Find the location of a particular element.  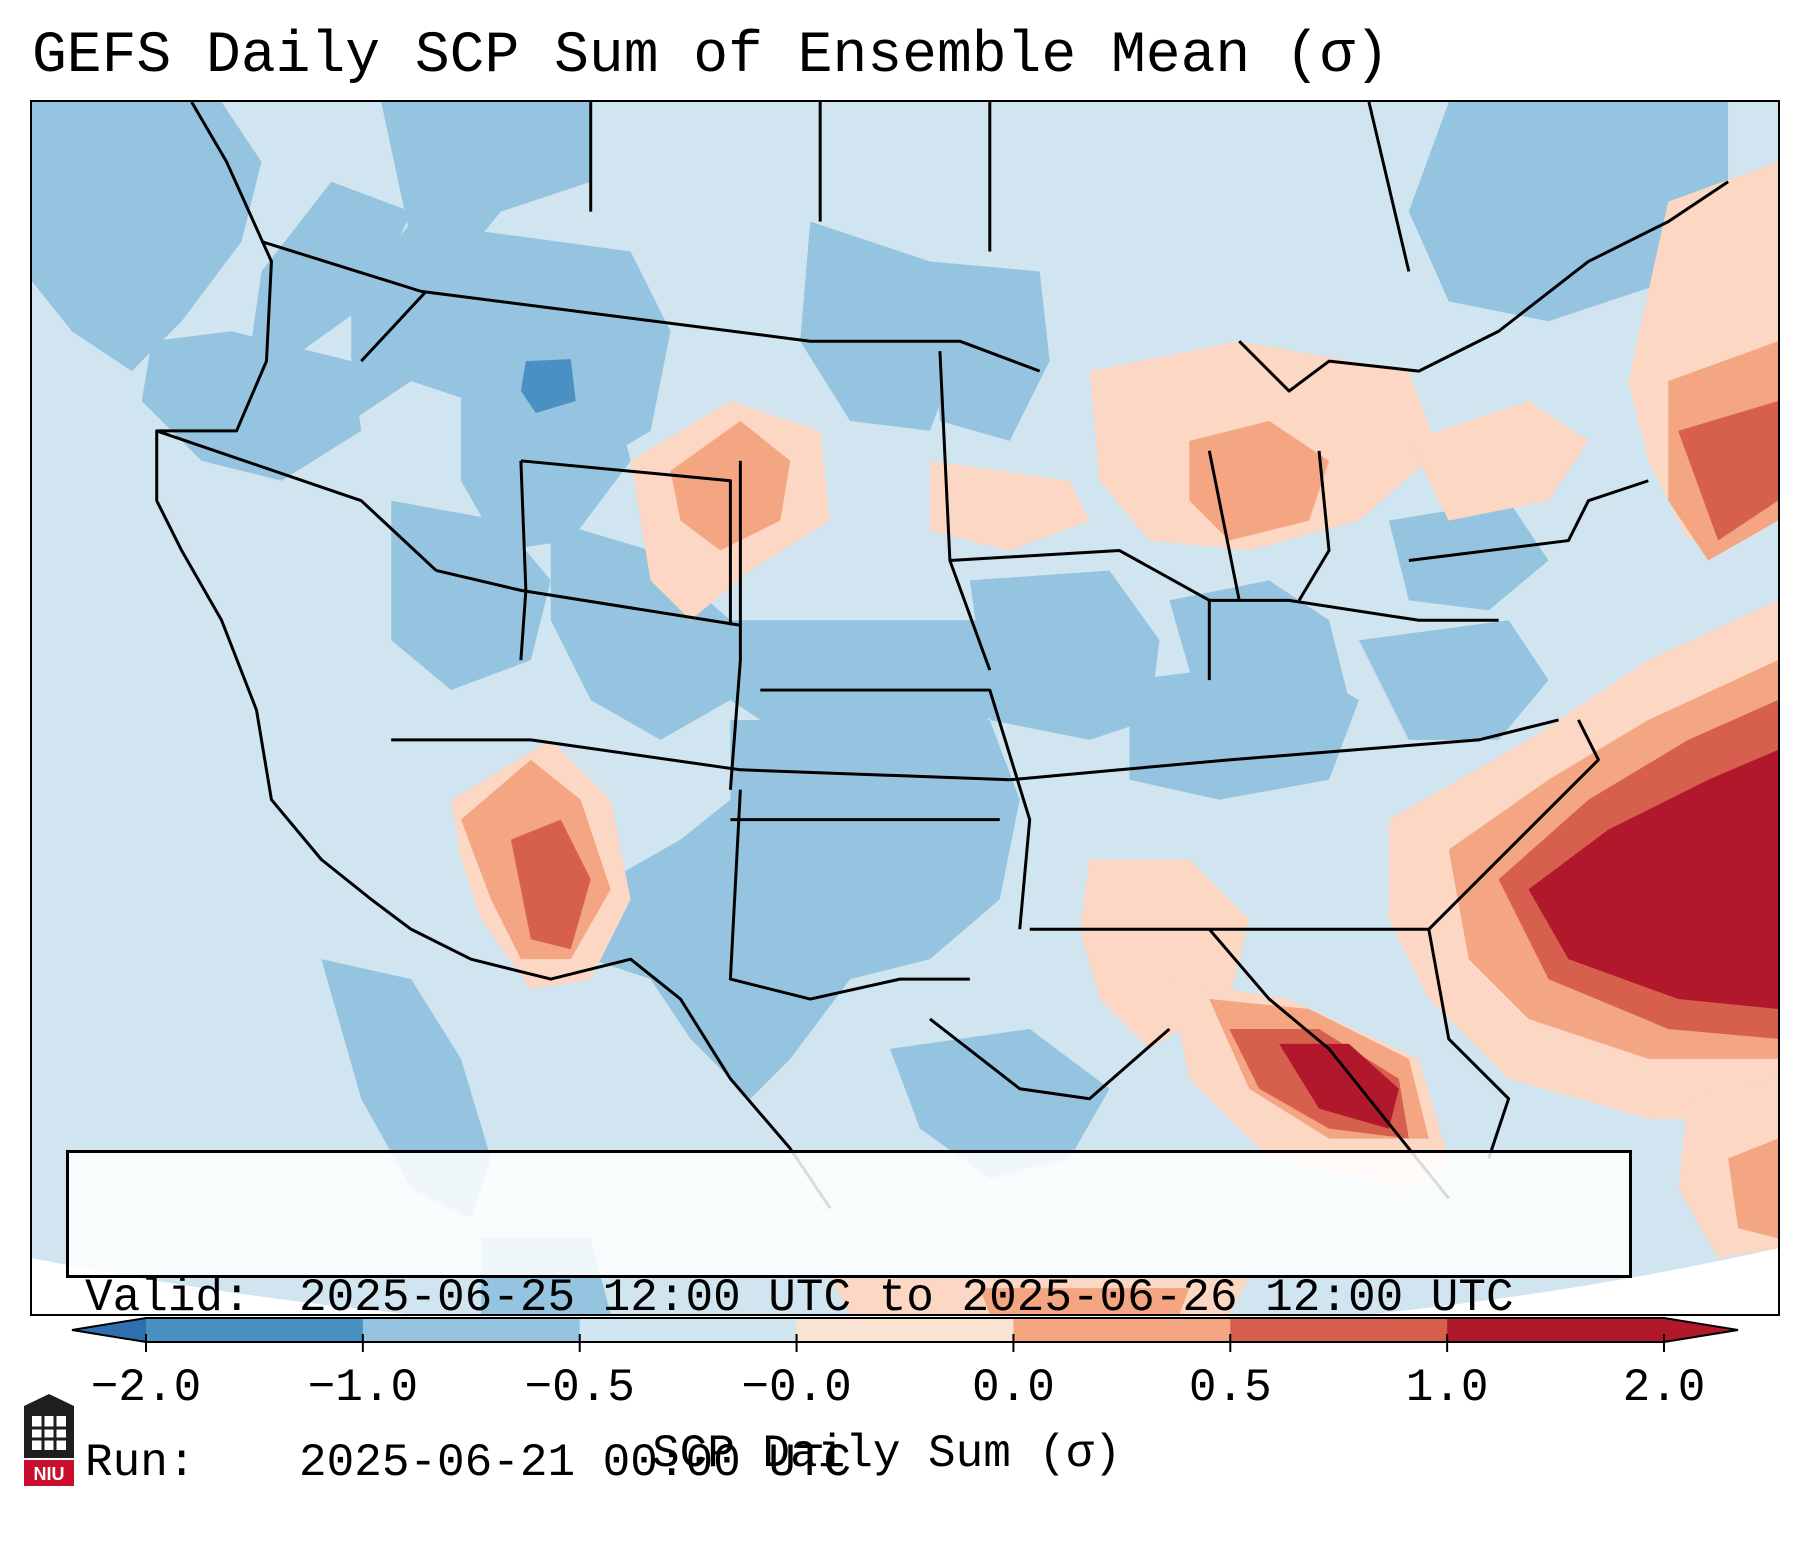

texas-oklahoma-blue is located at coordinates (805, 909).